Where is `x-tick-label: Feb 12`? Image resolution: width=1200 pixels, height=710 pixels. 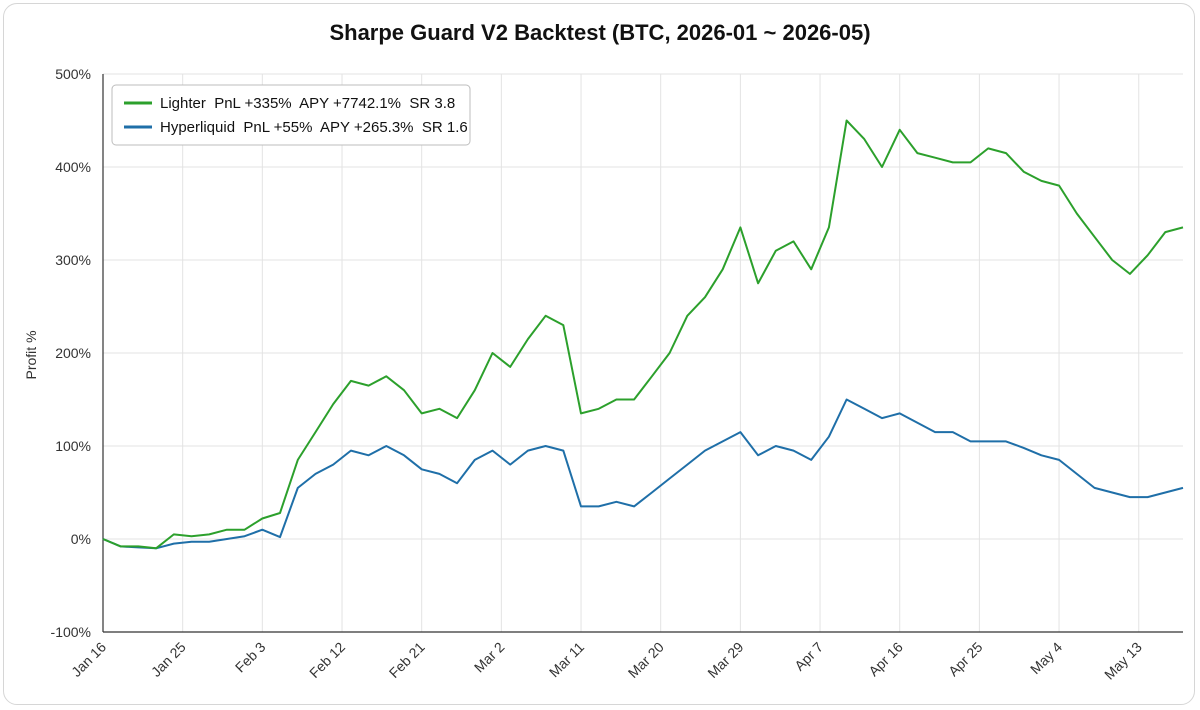 x-tick-label: Feb 12 is located at coordinates (327, 660).